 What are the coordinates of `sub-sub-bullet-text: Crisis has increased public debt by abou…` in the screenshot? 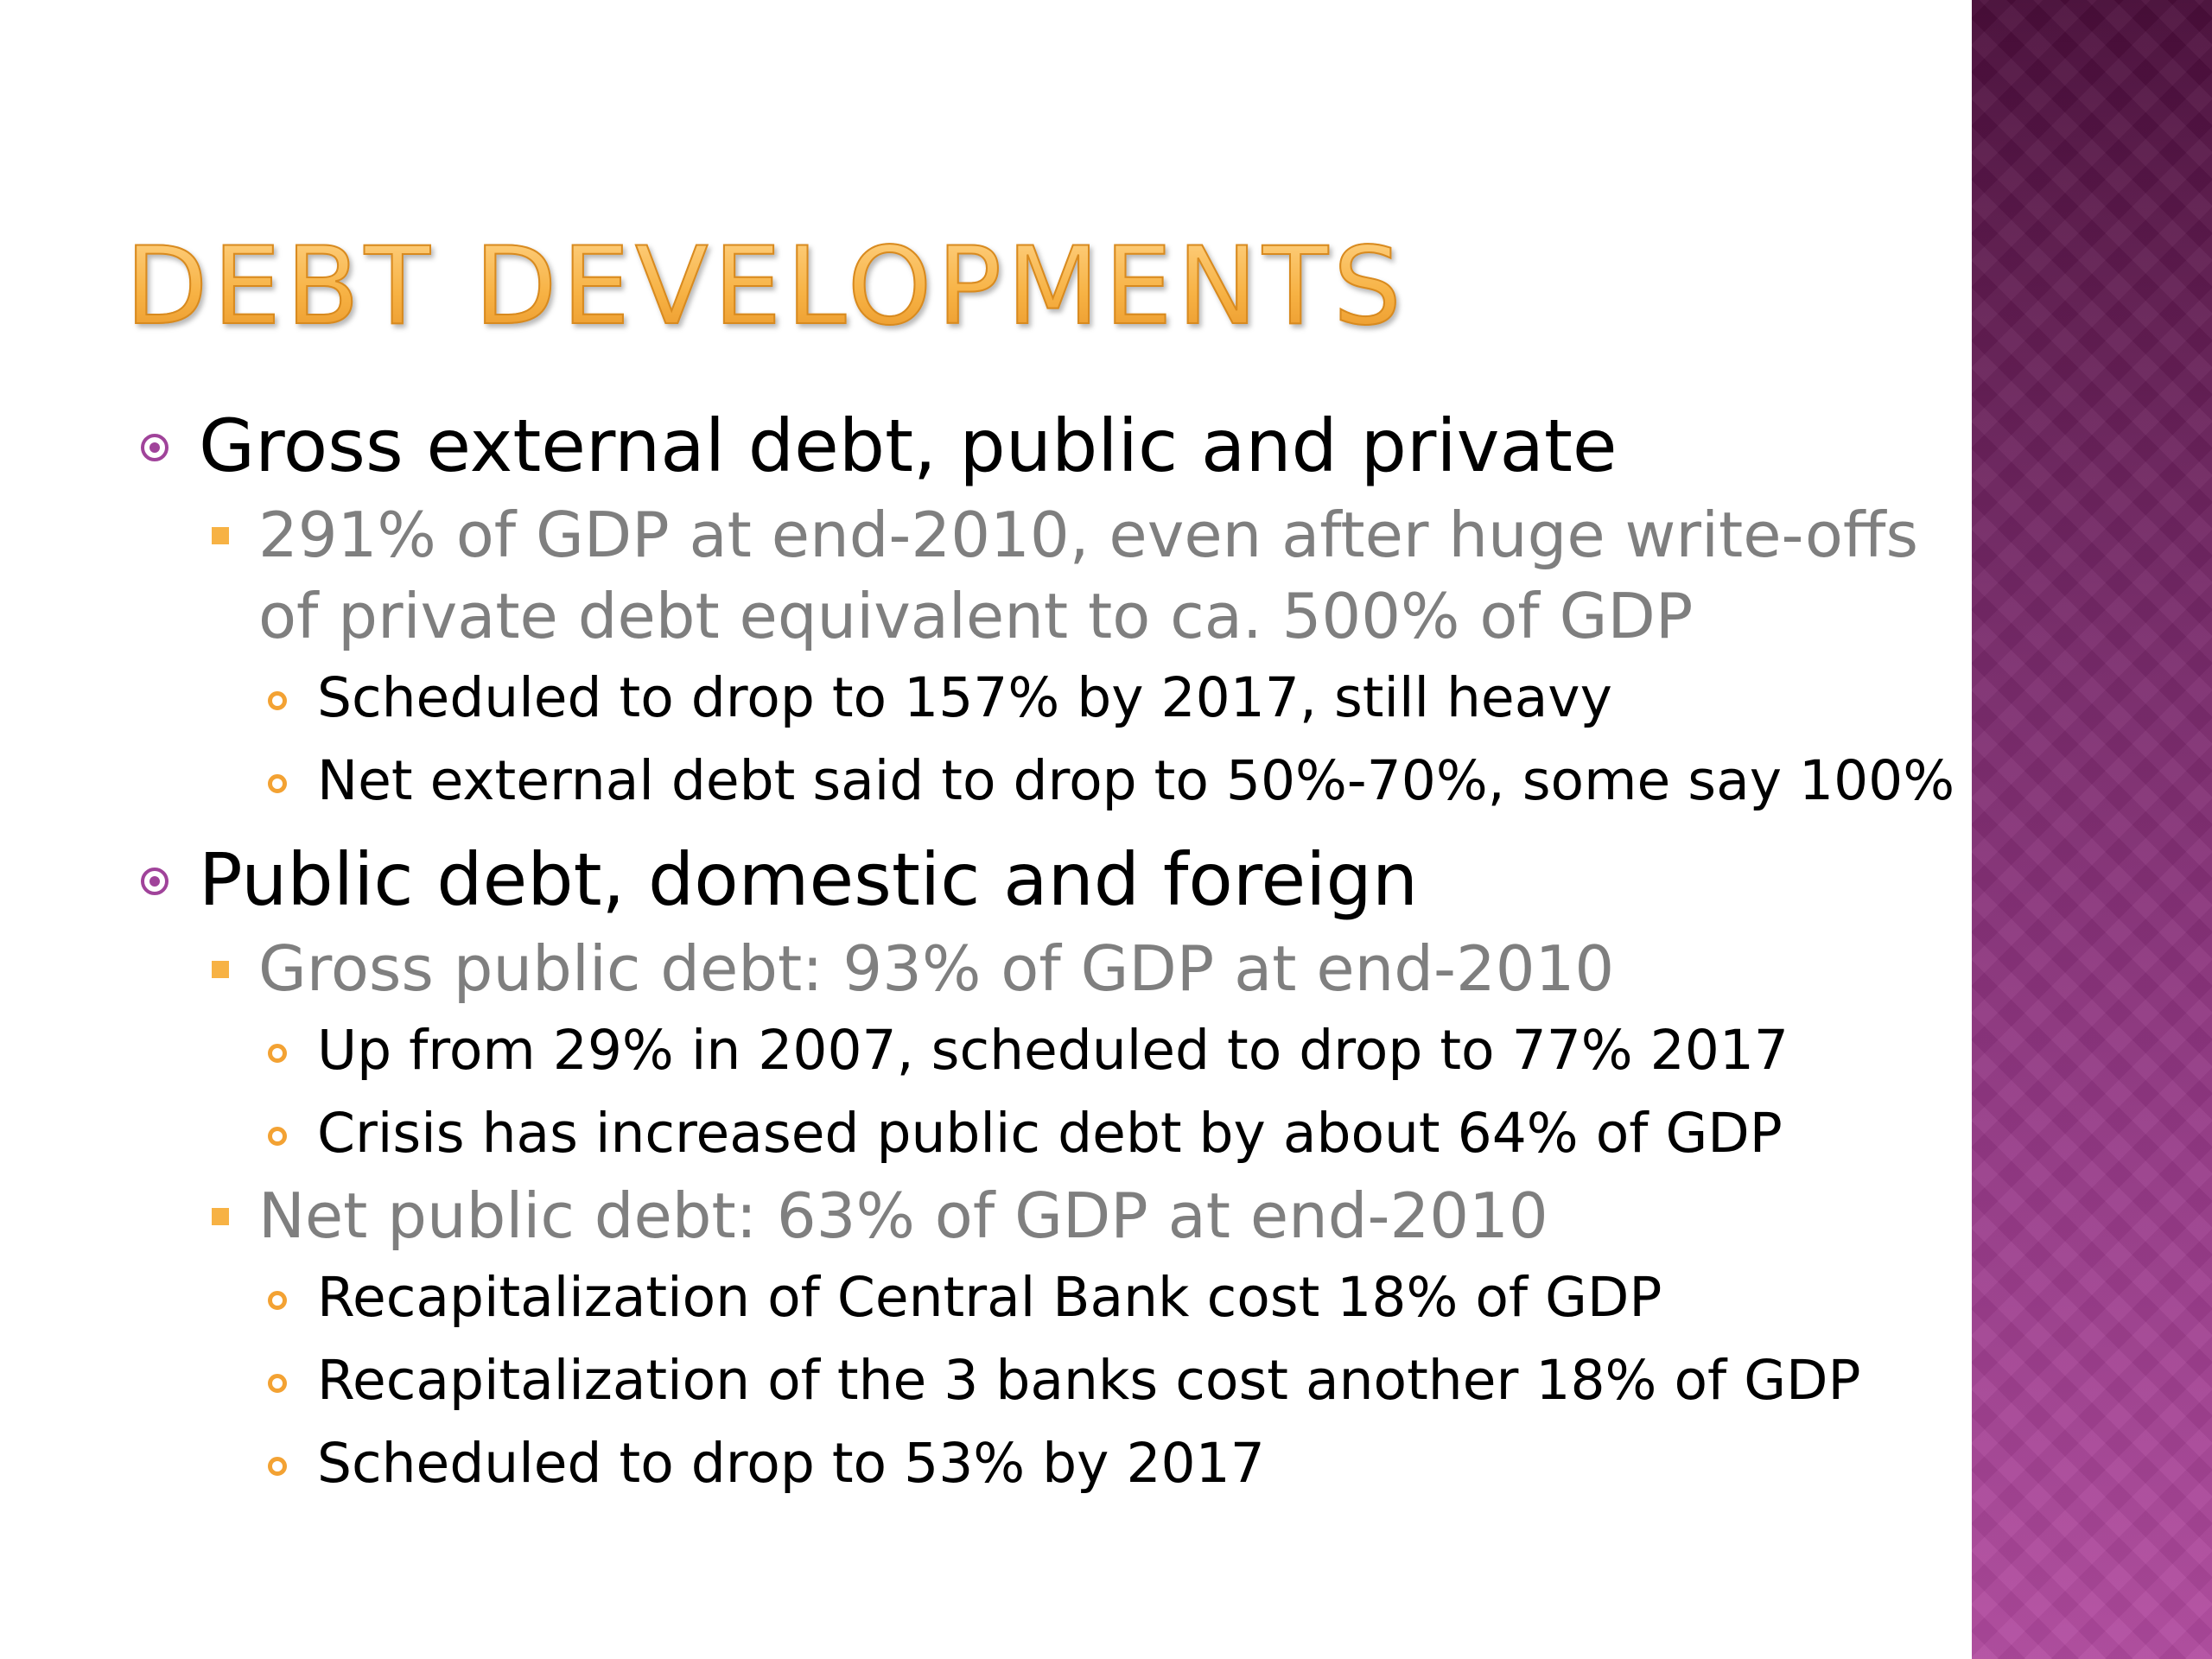 It's located at (1050, 1133).